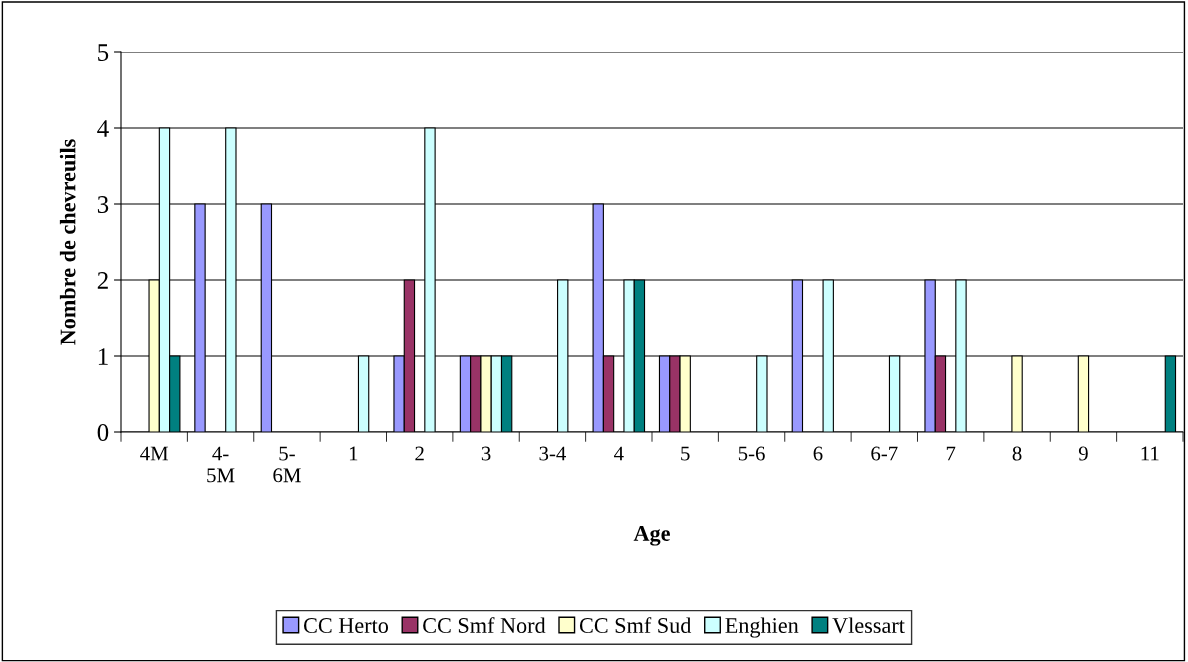 Image resolution: width=1188 pixels, height=662 pixels. I want to click on x-tick-label: 8, so click(1017, 453).